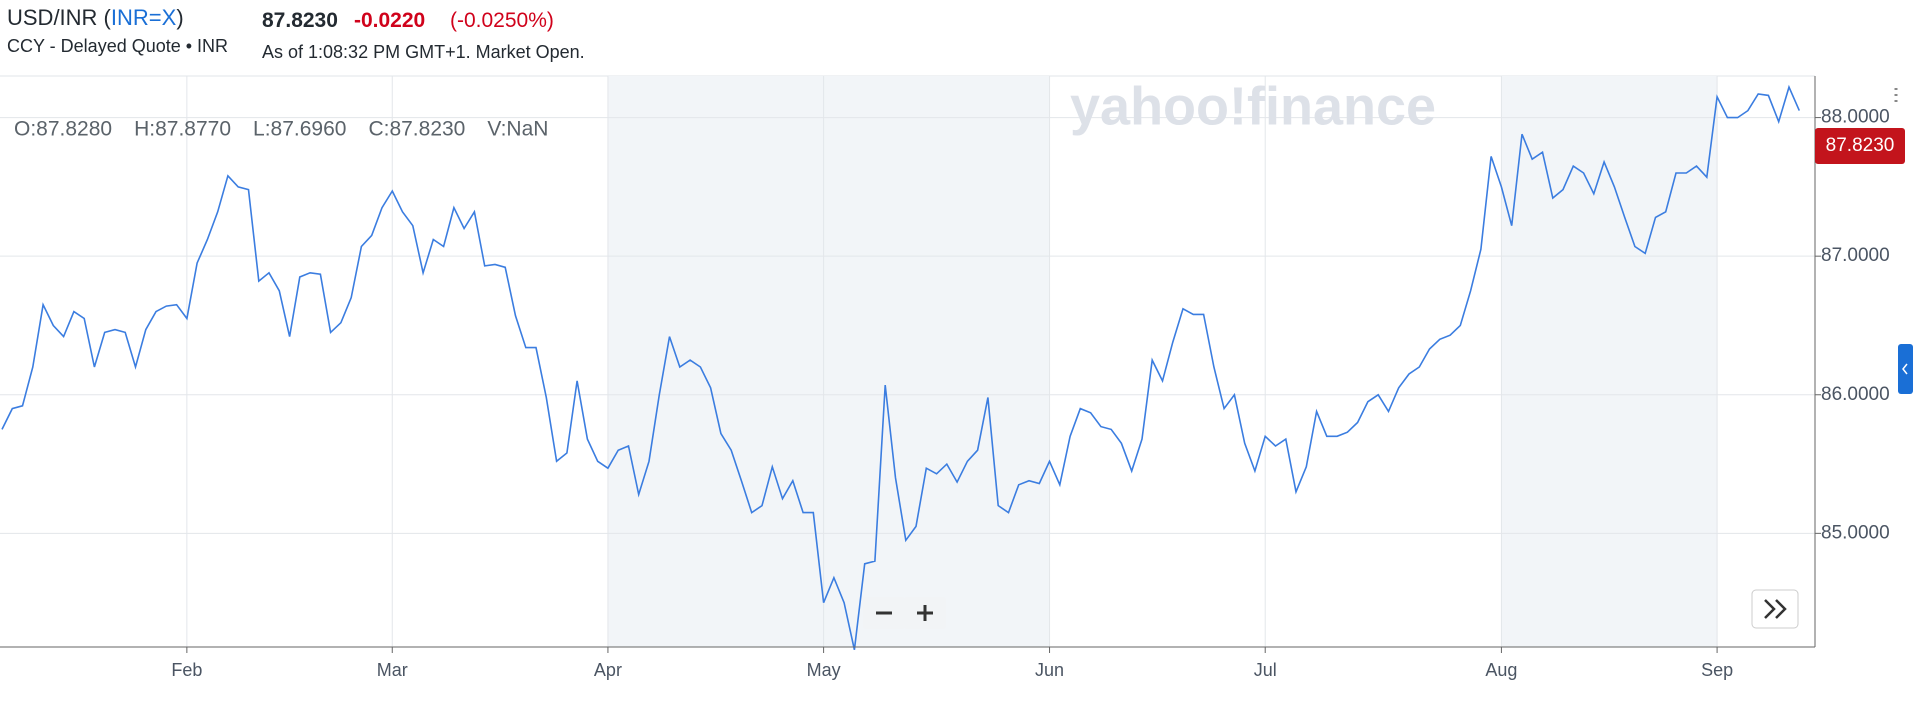 This screenshot has width=1913, height=711. Describe the element at coordinates (502, 20) in the screenshot. I see `change-percent: (-0.0250%)` at that location.